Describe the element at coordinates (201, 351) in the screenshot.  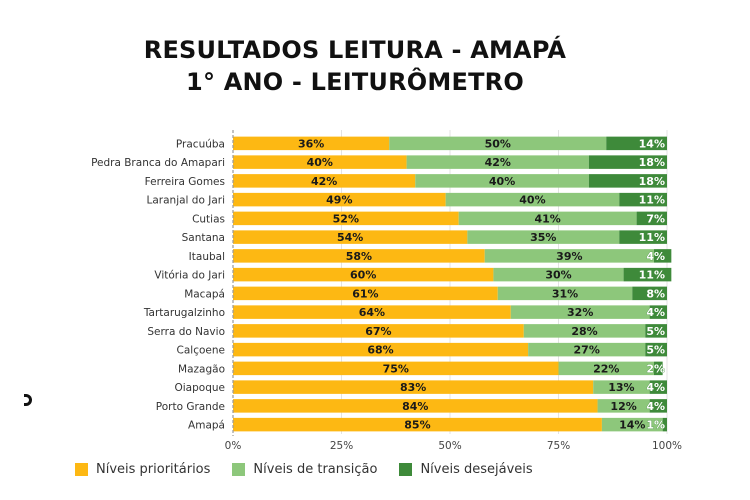
I see `category-label: Calçoene` at that location.